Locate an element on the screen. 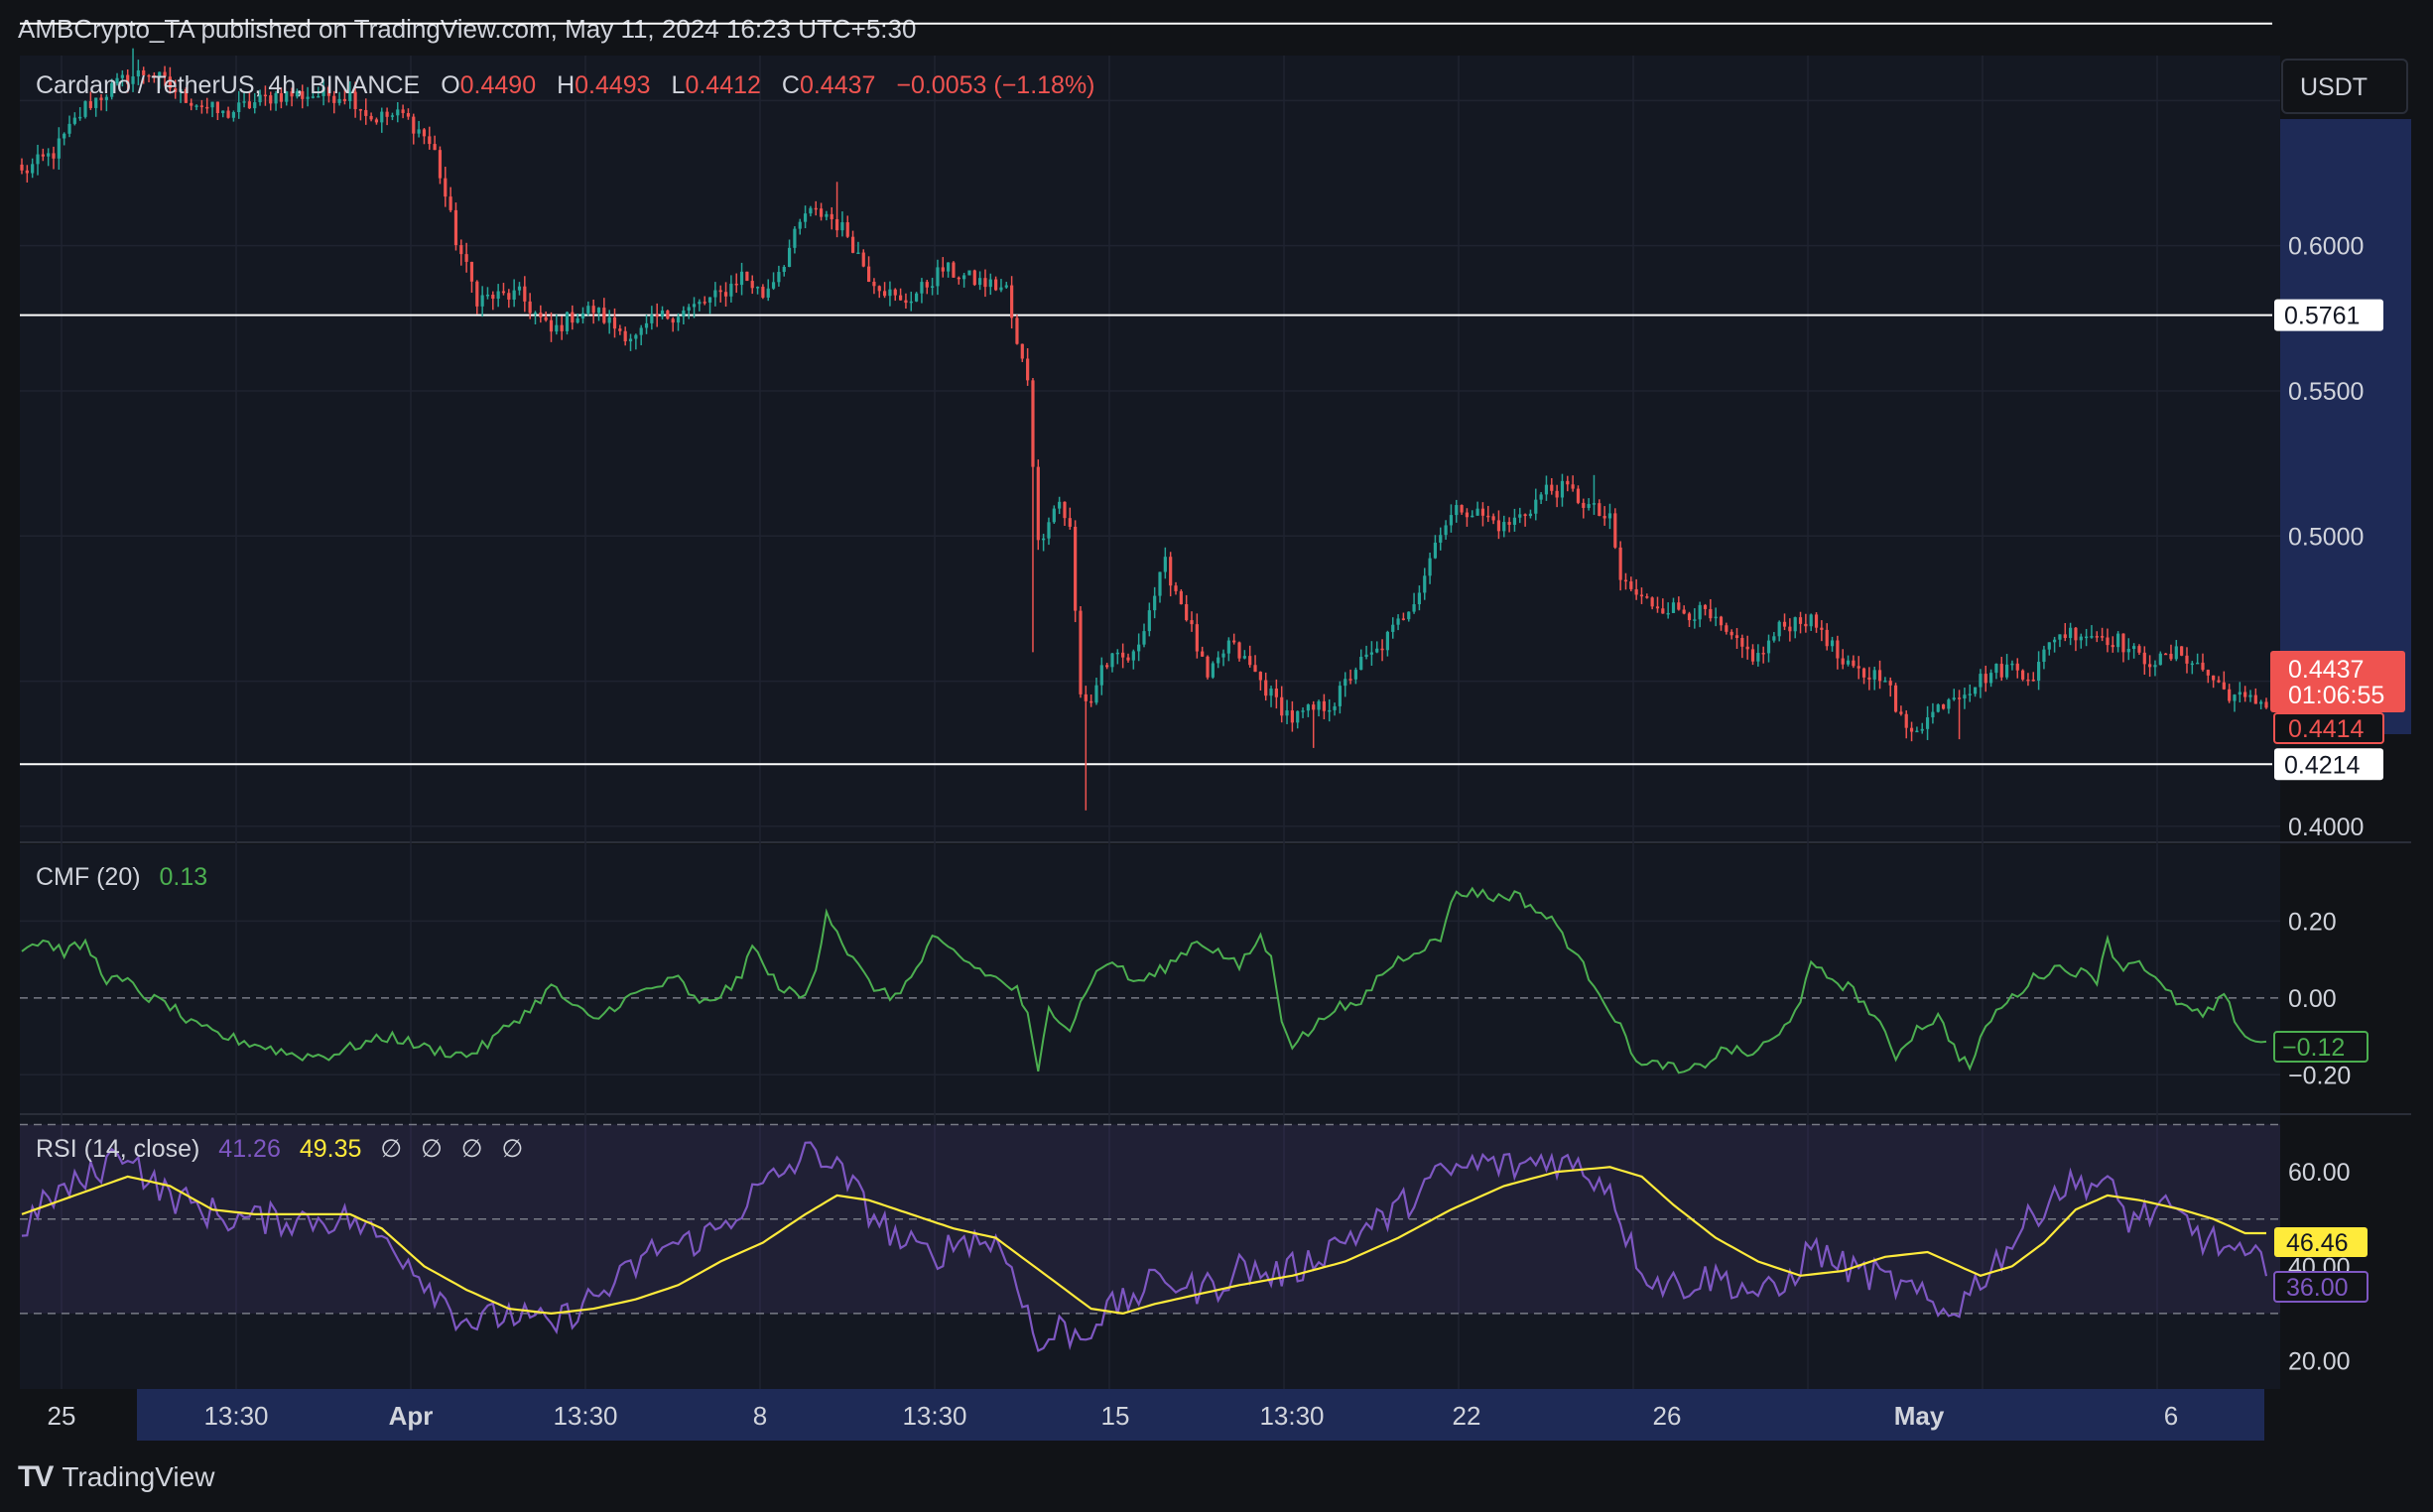 The width and height of the screenshot is (2433, 1512). cmf-name: CMF (20) is located at coordinates (88, 877).